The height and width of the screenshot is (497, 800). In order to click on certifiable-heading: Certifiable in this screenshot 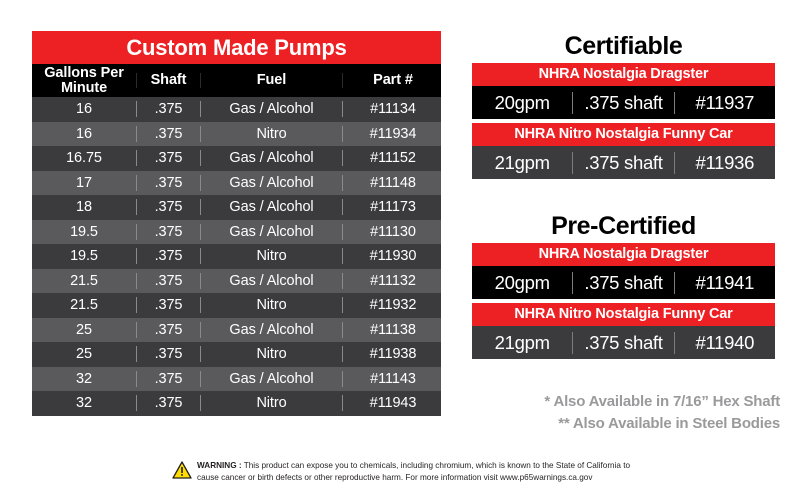, I will do `click(623, 46)`.